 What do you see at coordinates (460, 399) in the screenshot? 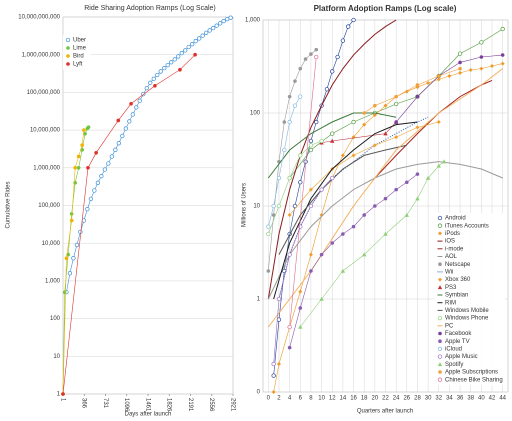
I see `x-tick-label: 36` at bounding box center [460, 399].